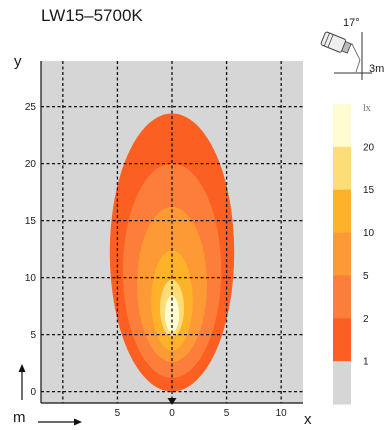  I want to click on y-tick-label: 25, so click(31, 107).